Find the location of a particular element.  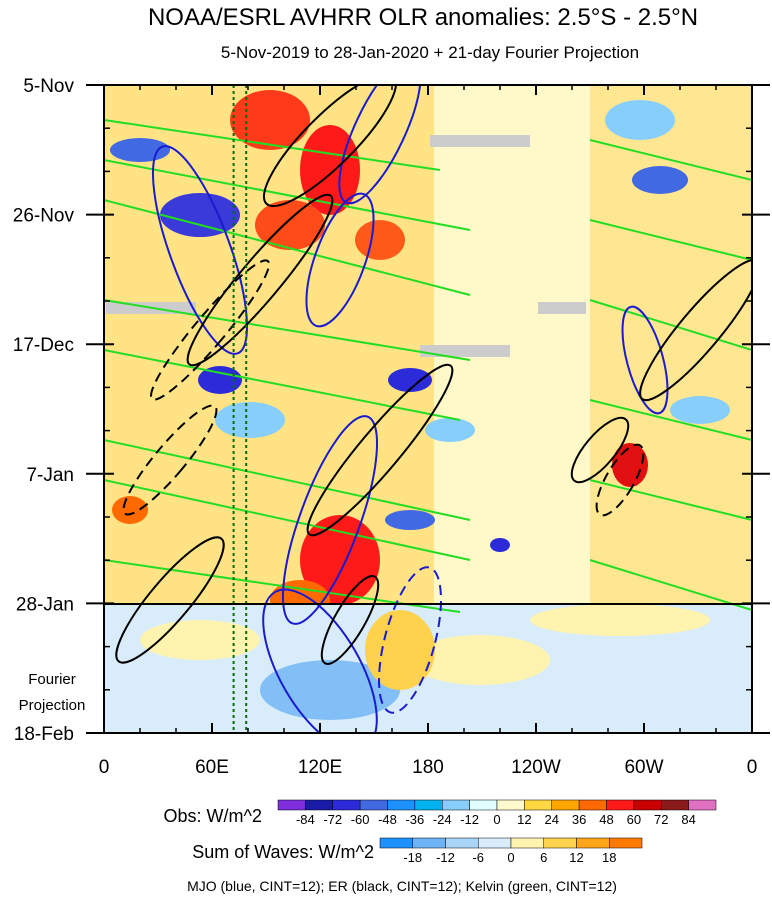

obs-legend-level: -24 is located at coordinates (442, 819).